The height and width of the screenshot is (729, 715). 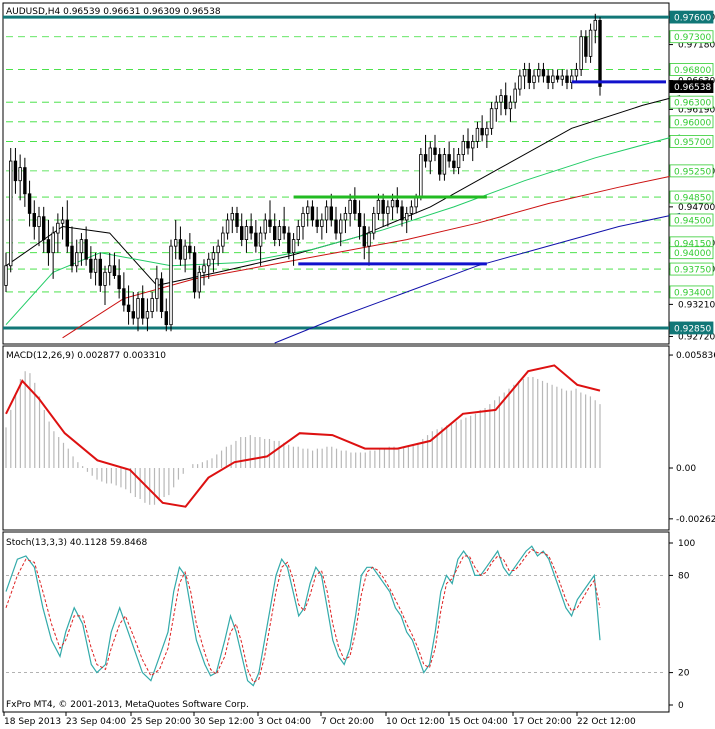 I want to click on level-tag-label: 0.93400, so click(x=692, y=293).